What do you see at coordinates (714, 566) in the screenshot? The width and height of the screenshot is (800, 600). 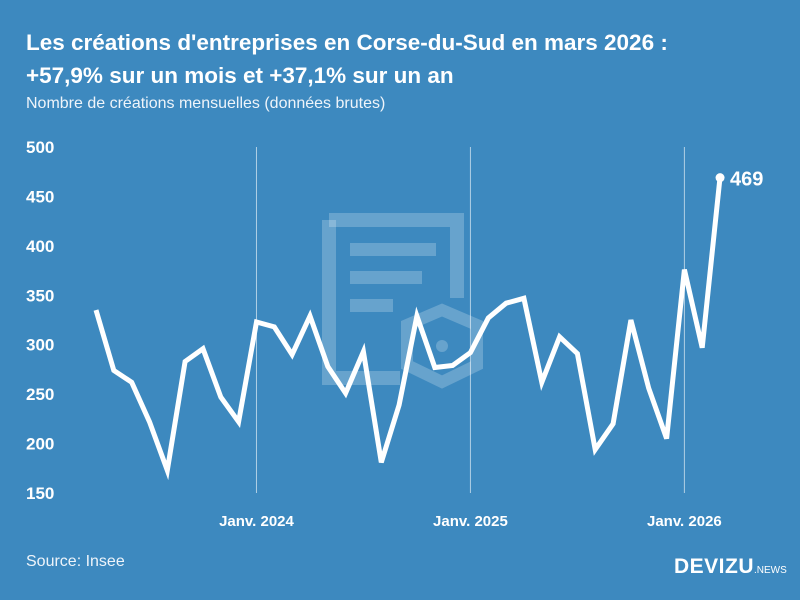 I see `logo-main: DEVIZU` at bounding box center [714, 566].